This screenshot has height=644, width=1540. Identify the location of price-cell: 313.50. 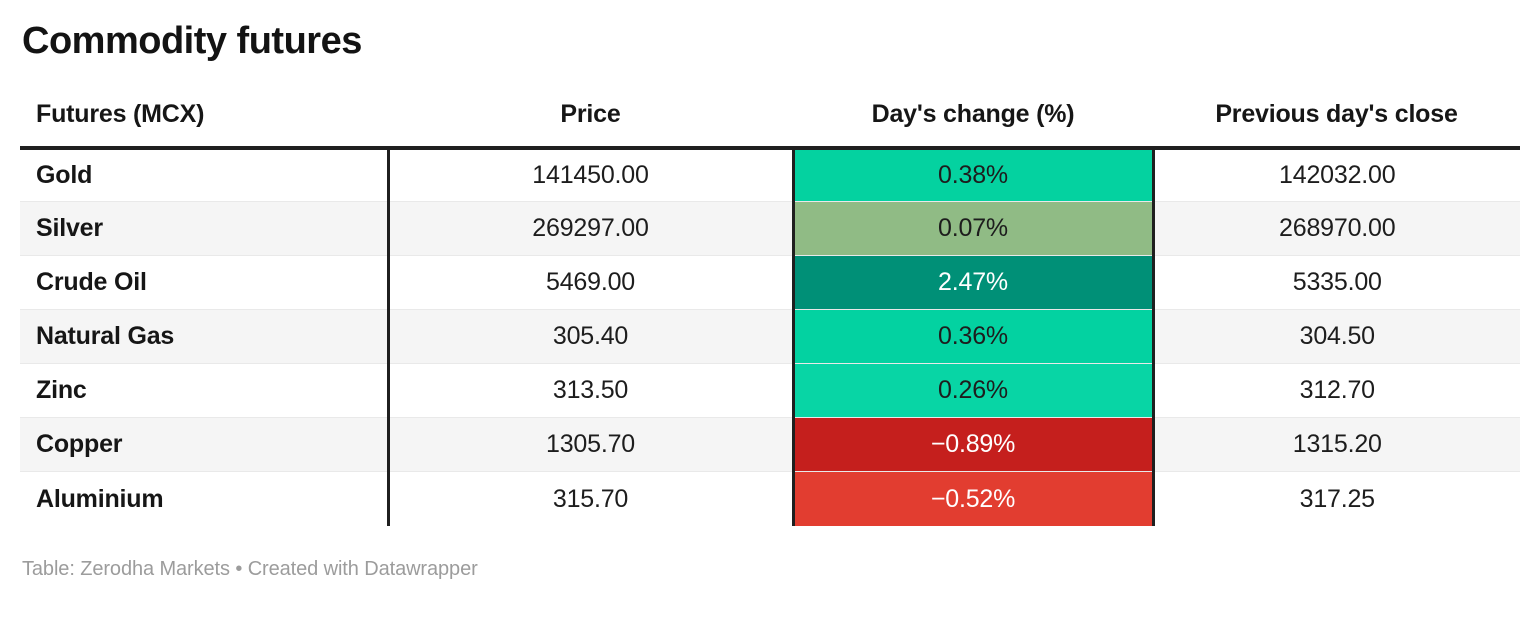
(590, 390).